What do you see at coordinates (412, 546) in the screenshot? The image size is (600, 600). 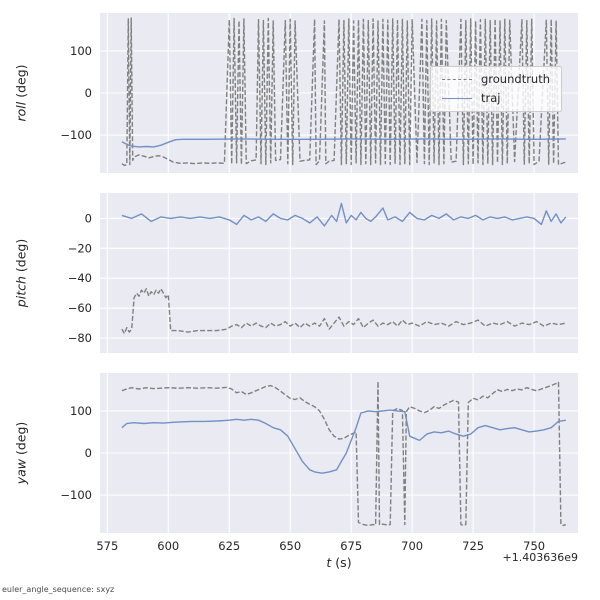 I see `xtick-label: 700` at bounding box center [412, 546].